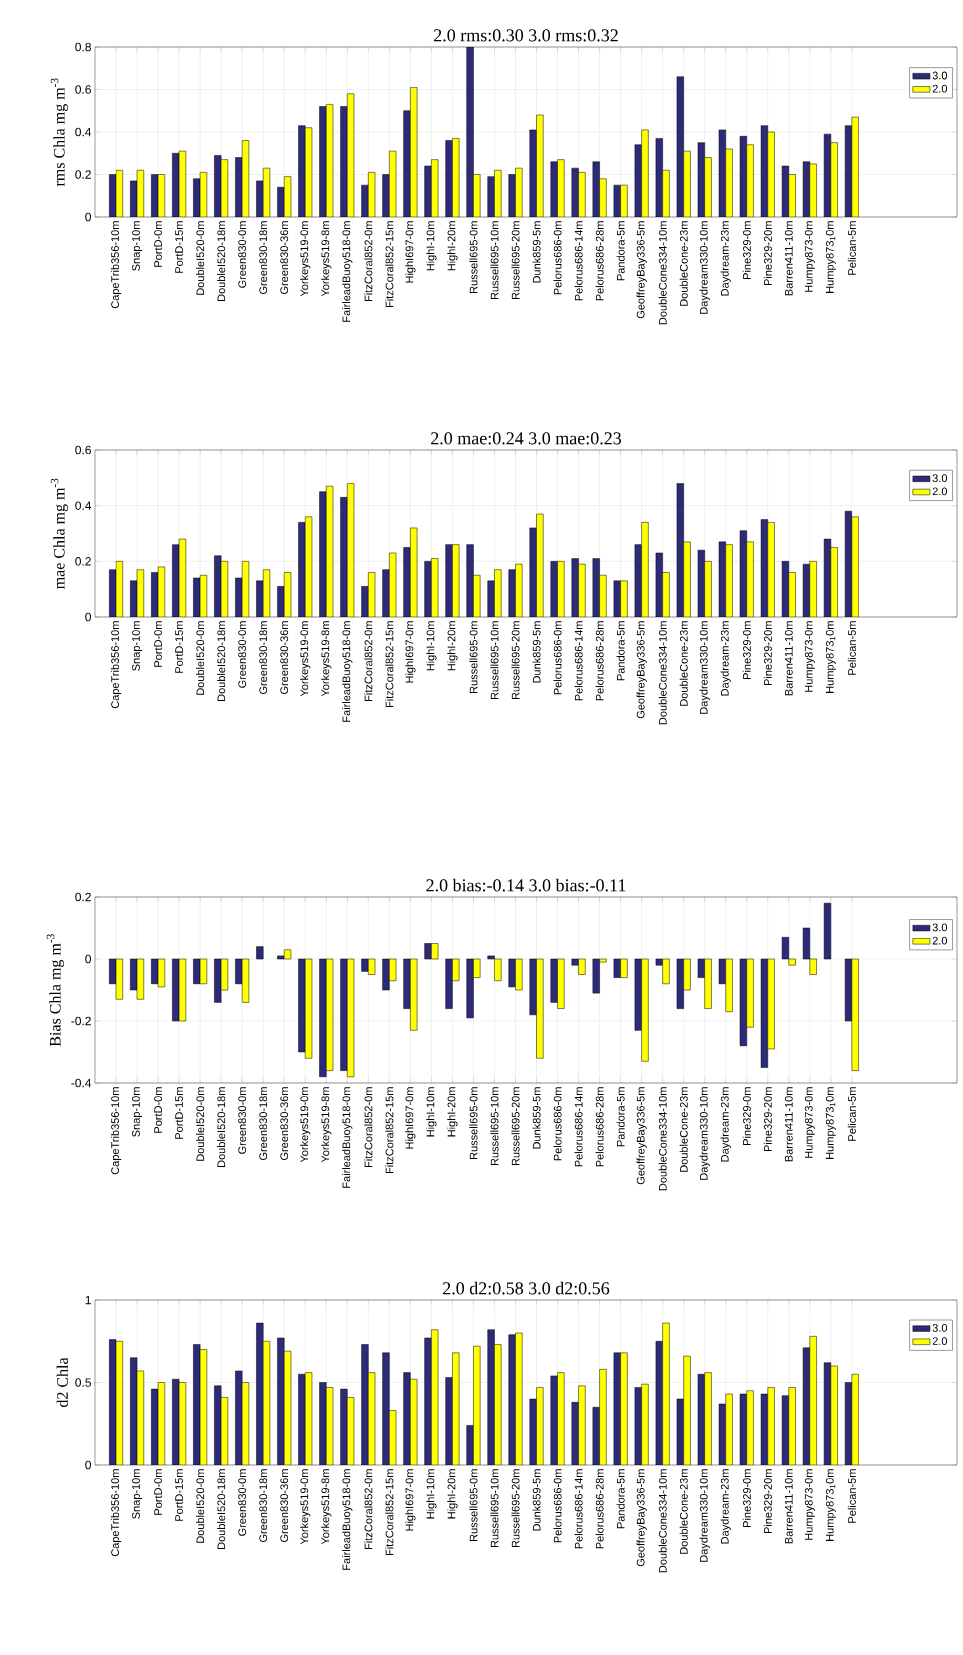 Image resolution: width=963 pixels, height=1655 pixels. Describe the element at coordinates (83, 505) in the screenshot. I see `y-tick-label: 0.4` at that location.